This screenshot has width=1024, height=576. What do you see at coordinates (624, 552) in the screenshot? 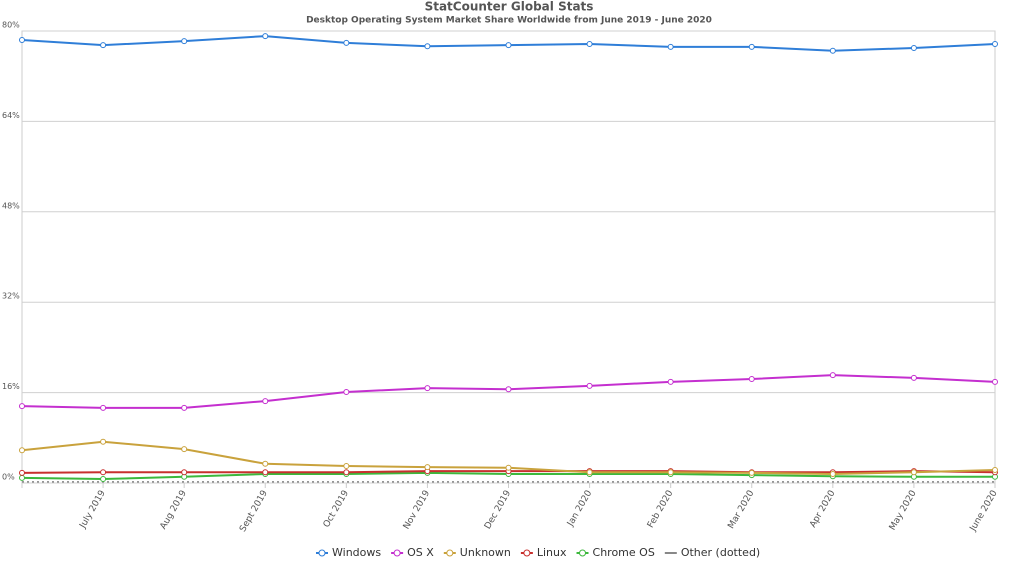
I see `legend-label: Chrome OS` at bounding box center [624, 552].